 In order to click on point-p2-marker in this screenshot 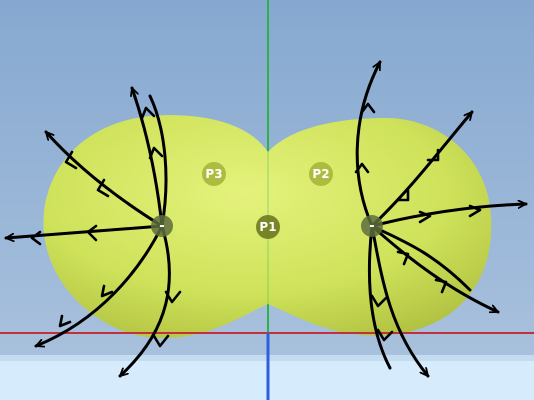, I will do `click(321, 174)`.